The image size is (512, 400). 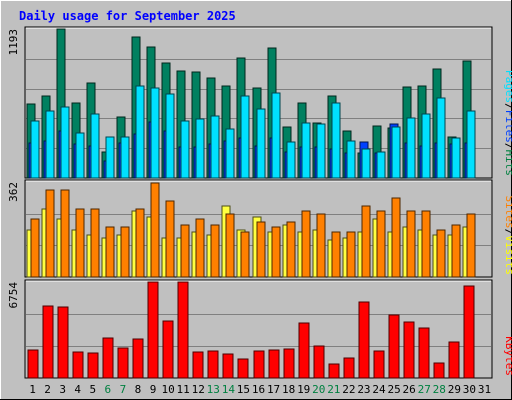 What do you see at coordinates (62, 389) in the screenshot?
I see `x-tick-label-3: 3` at bounding box center [62, 389].